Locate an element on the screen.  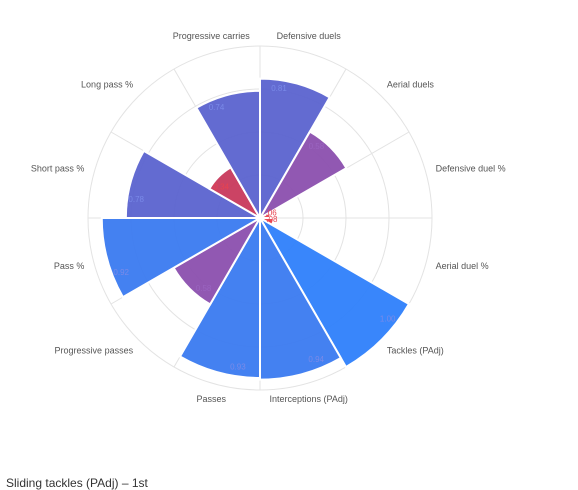
sector-short-pass is located at coordinates (194, 184).